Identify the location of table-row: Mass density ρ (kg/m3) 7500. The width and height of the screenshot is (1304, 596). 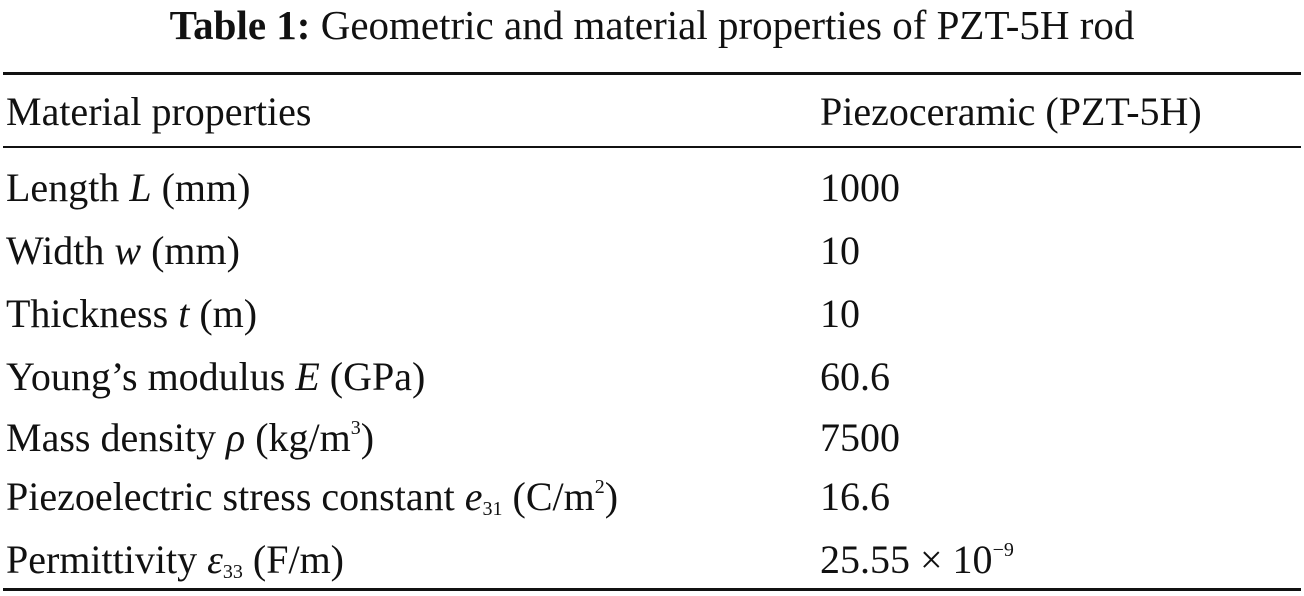
(652, 438).